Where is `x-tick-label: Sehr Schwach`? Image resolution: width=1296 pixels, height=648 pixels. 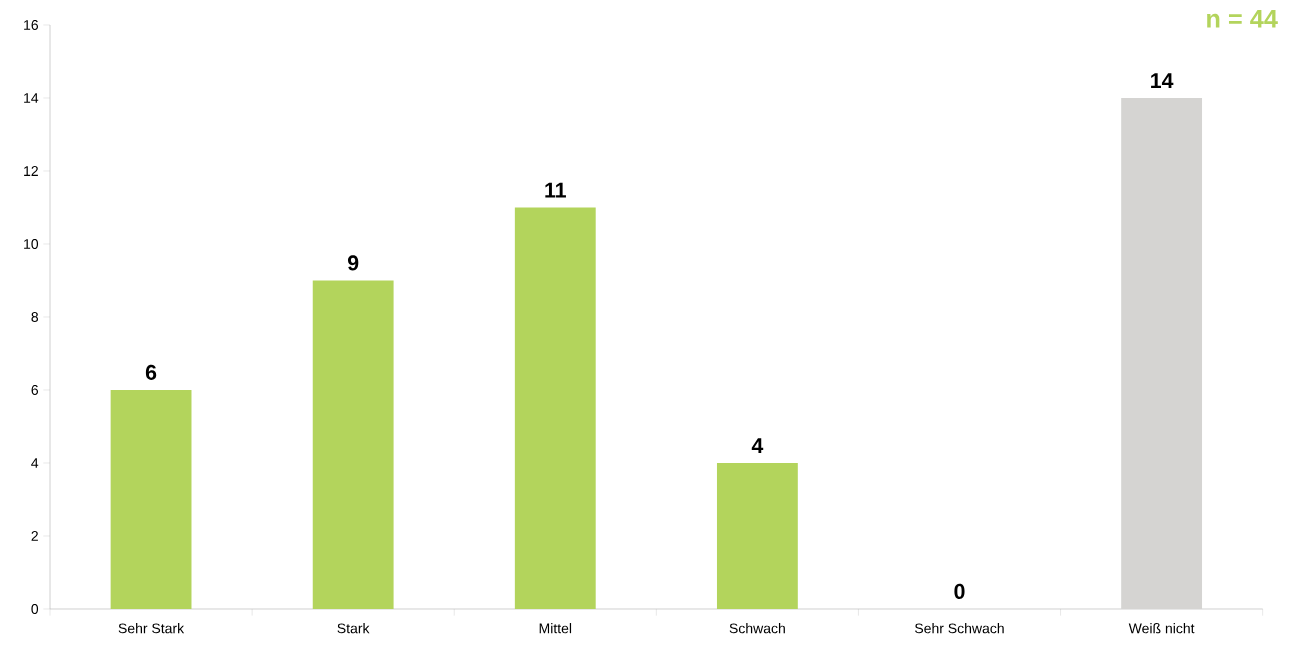 x-tick-label: Sehr Schwach is located at coordinates (959, 628).